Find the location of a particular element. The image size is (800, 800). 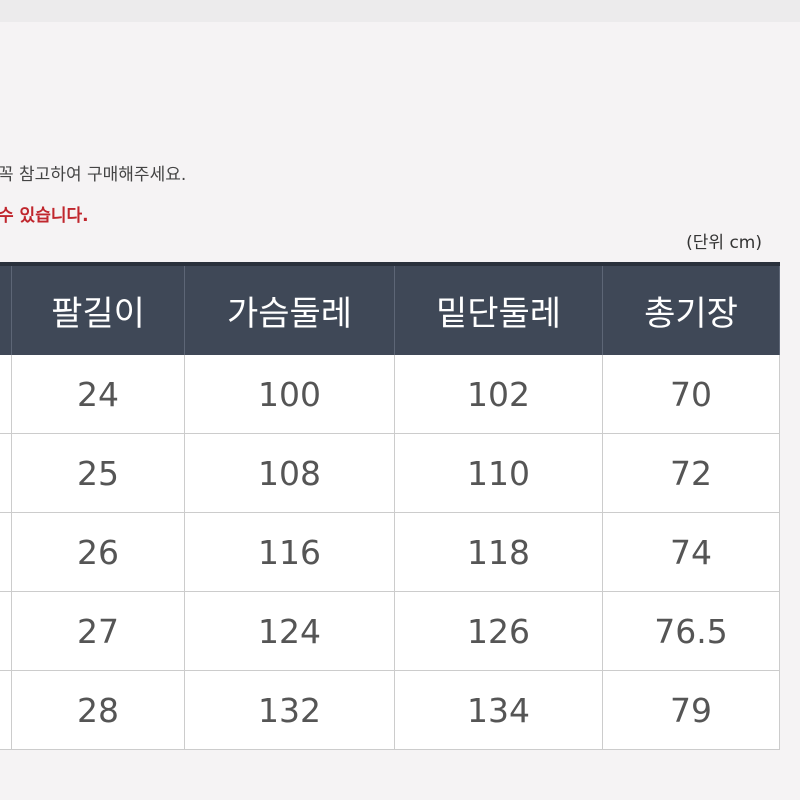

header-cell: 밑단둘레 is located at coordinates (499, 310).